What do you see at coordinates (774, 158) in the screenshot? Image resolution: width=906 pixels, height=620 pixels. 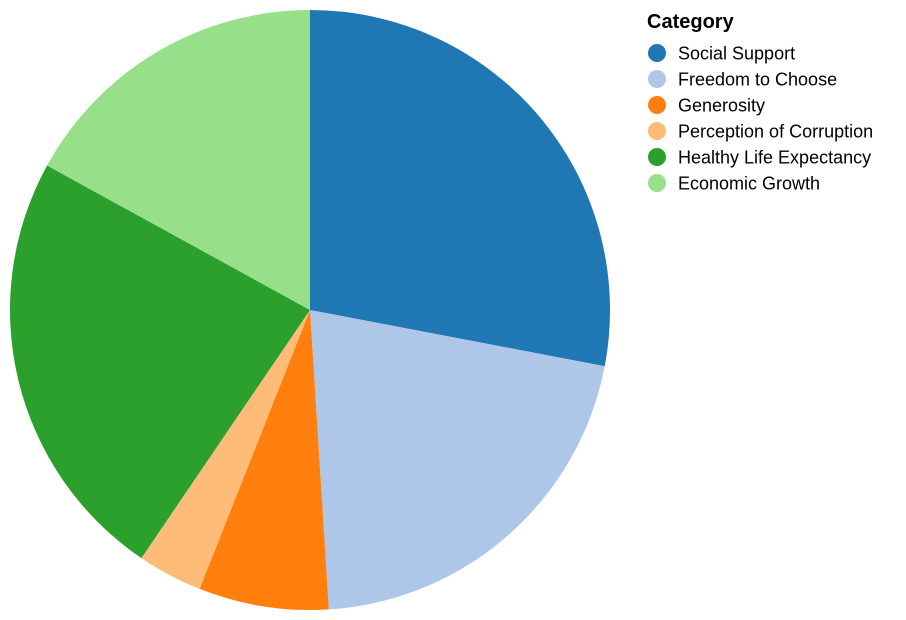 I see `legend-label: Healthy Life Expectancy` at bounding box center [774, 158].